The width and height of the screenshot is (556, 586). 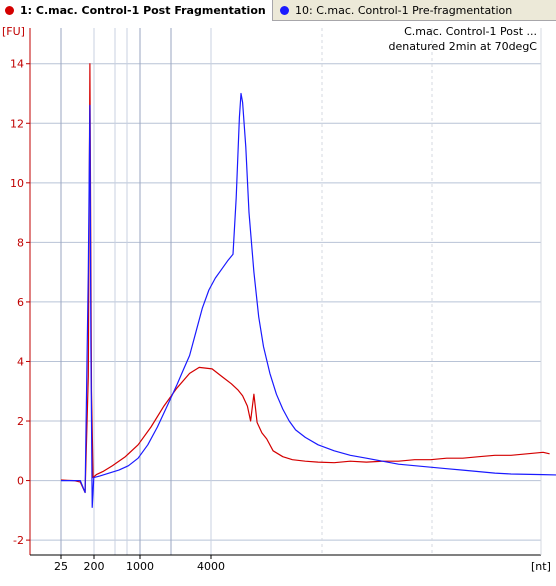 I want to click on y-tick-label: -2, so click(x=18, y=540).